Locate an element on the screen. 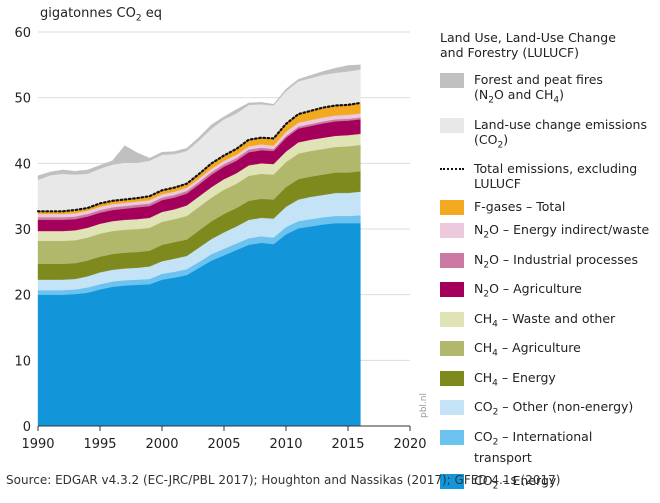 The width and height of the screenshot is (660, 503). legend-header-line1: Land Use, Land-Use Change is located at coordinates (528, 37).